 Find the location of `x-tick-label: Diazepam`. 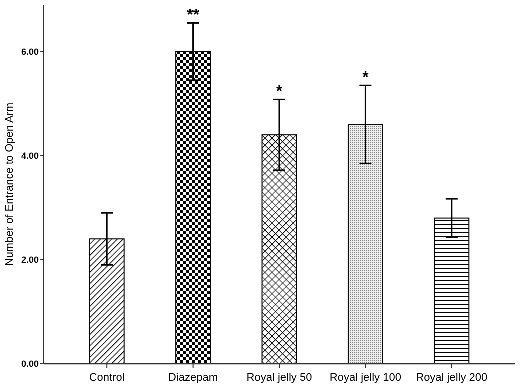

x-tick-label: Diazepam is located at coordinates (193, 378).